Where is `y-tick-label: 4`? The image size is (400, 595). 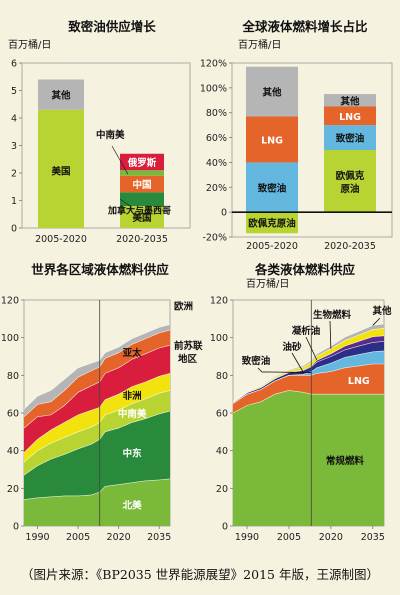 y-tick-label: 4 is located at coordinates (14, 119).